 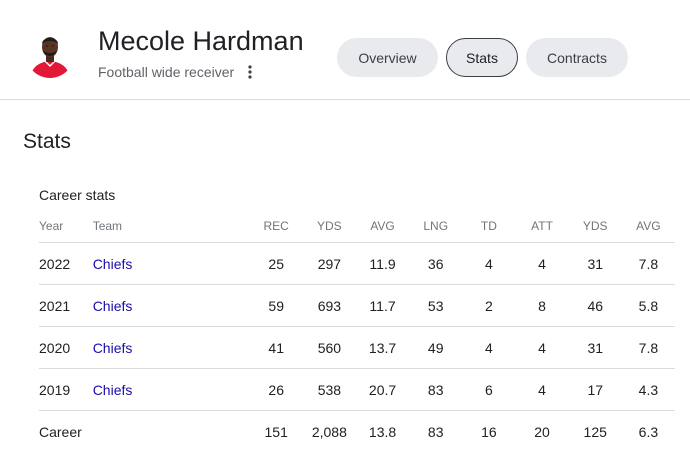 I want to click on table-caption: Career stats, so click(x=77, y=195).